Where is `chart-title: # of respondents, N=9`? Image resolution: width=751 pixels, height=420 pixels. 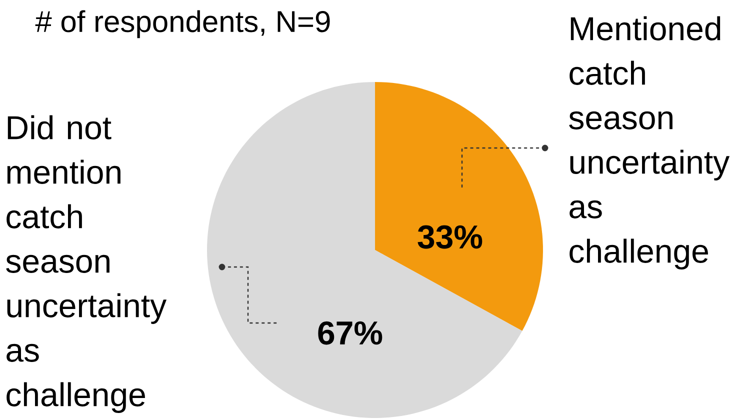
chart-title: # of respondents, N=9 is located at coordinates (182, 24).